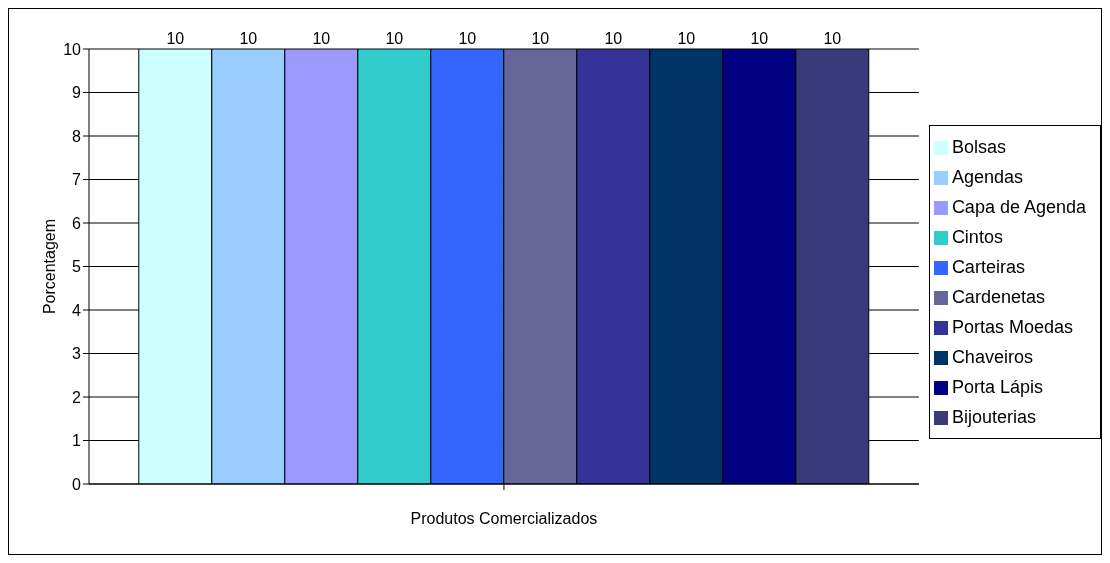 The width and height of the screenshot is (1110, 563). Describe the element at coordinates (77, 93) in the screenshot. I see `y-tick-label: 9` at that location.